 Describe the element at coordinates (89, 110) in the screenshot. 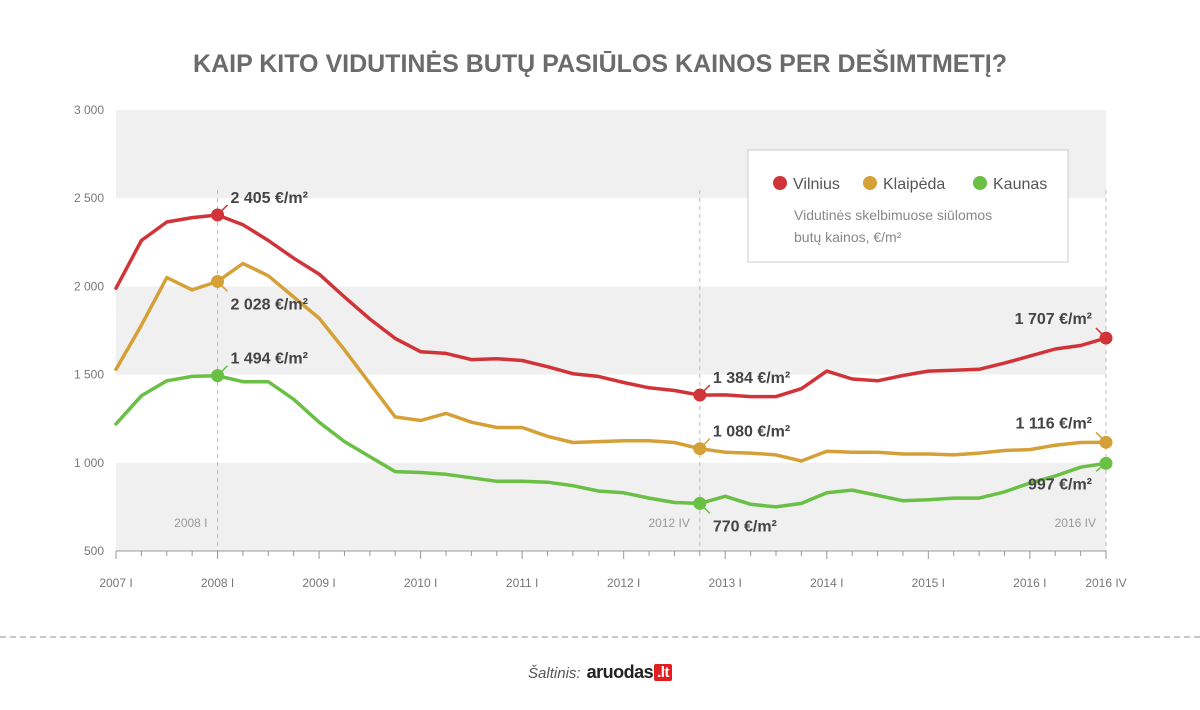

I see `y-tick-label: 3 000` at that location.